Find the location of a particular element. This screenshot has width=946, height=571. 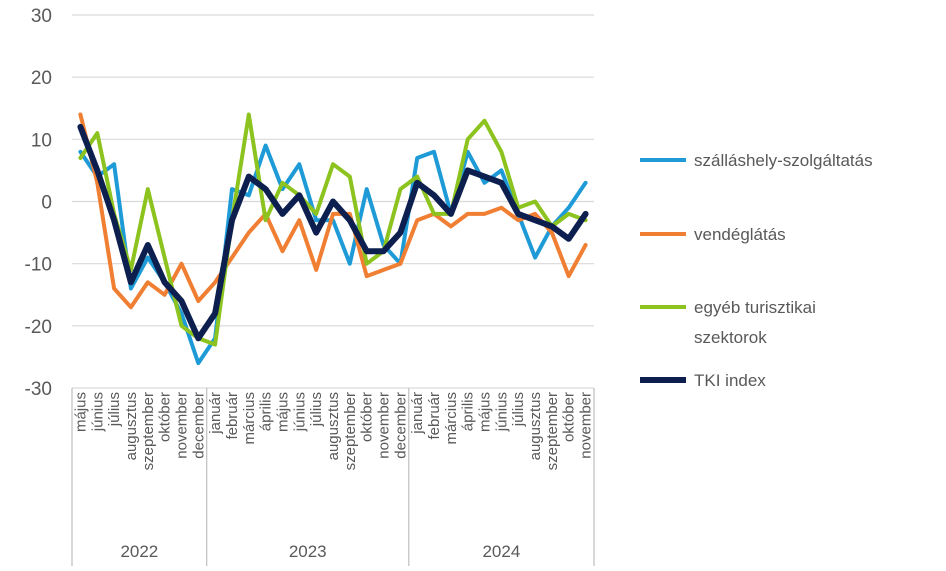

y-tick-label: 20 is located at coordinates (41, 78).